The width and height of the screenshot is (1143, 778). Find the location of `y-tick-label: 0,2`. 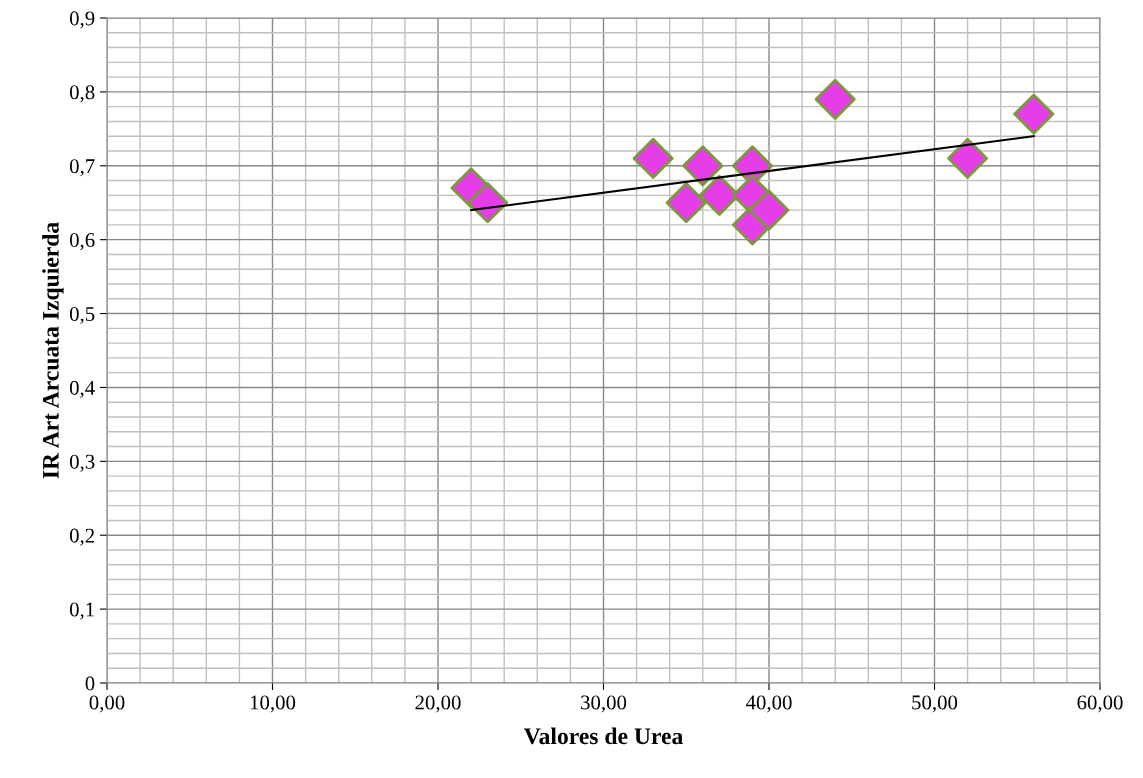

y-tick-label: 0,2 is located at coordinates (82, 537).